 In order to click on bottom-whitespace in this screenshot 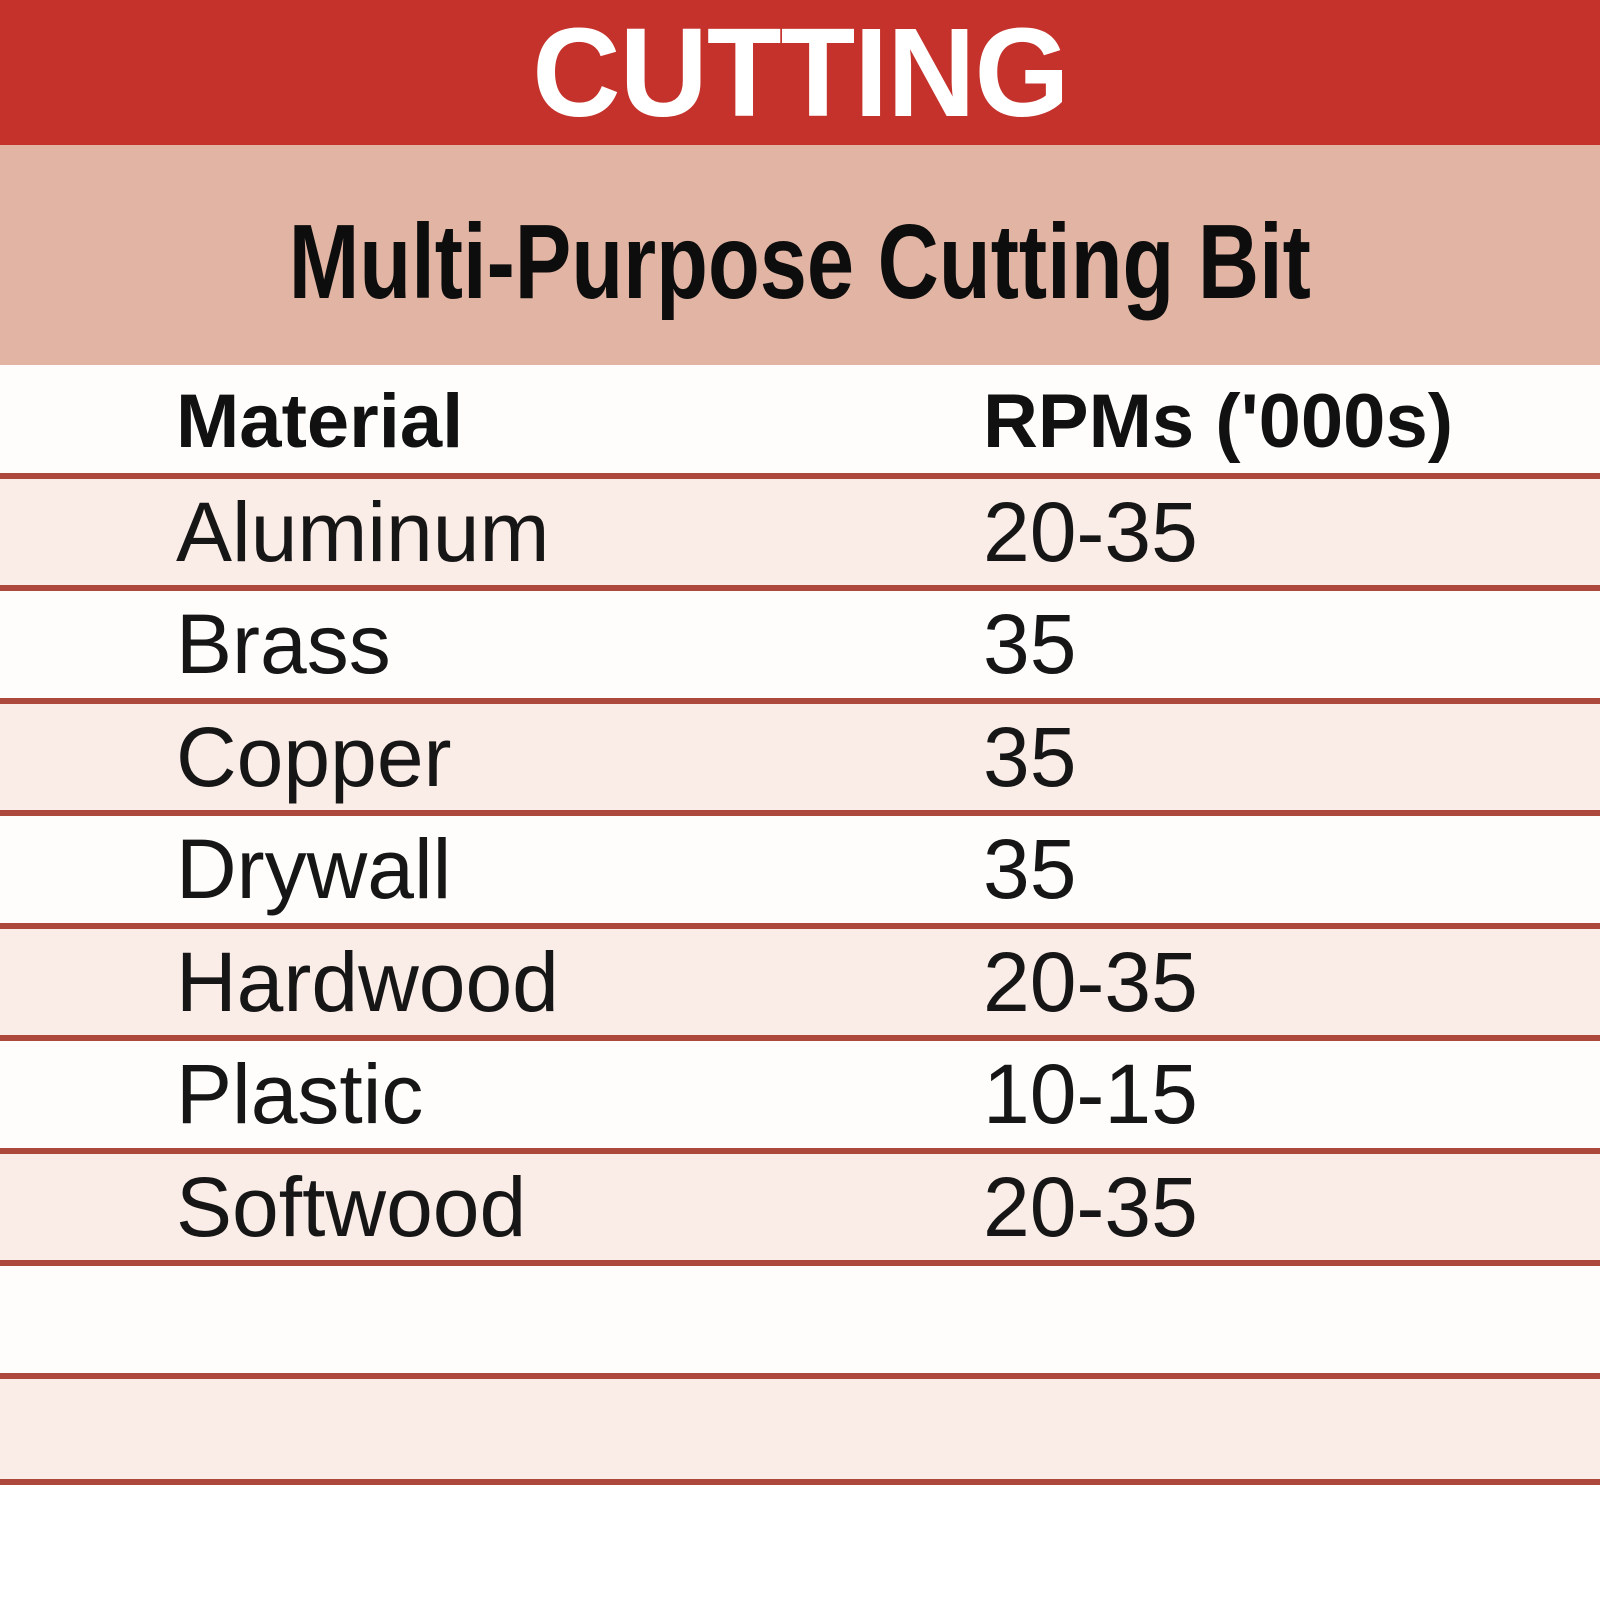, I will do `click(800, 1542)`.